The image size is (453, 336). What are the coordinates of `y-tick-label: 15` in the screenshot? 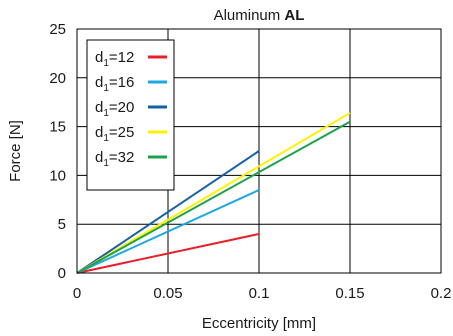 It's located at (57, 127).